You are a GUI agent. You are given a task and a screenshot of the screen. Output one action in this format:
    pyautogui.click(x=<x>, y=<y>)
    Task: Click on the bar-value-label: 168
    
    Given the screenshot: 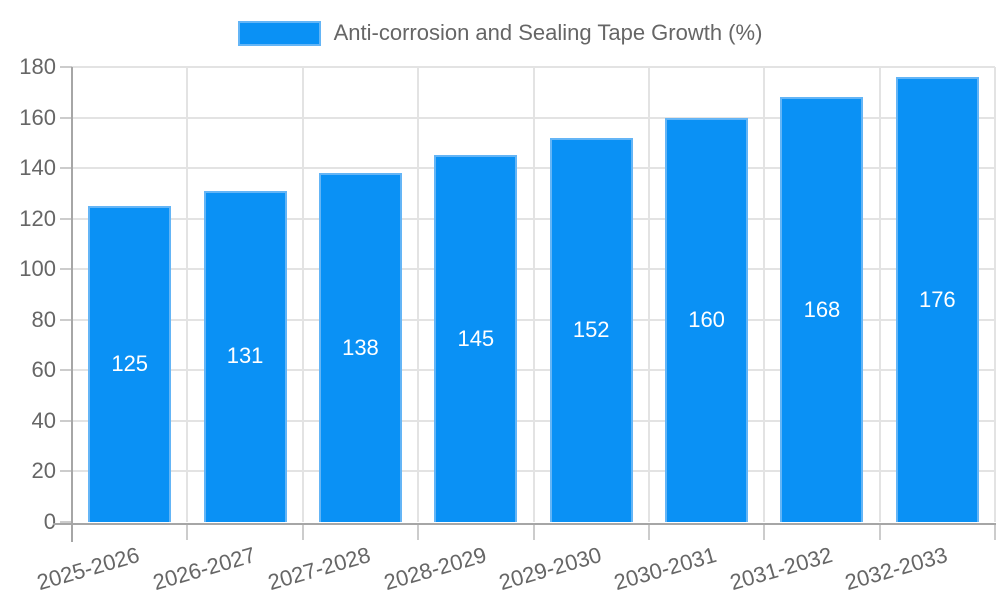 What is the action you would take?
    pyautogui.click(x=822, y=309)
    